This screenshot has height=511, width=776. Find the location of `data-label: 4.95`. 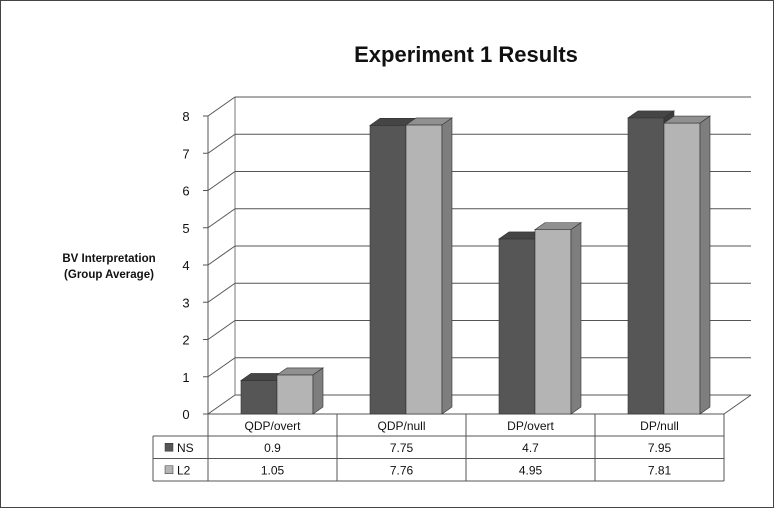

data-label: 4.95 is located at coordinates (531, 470).